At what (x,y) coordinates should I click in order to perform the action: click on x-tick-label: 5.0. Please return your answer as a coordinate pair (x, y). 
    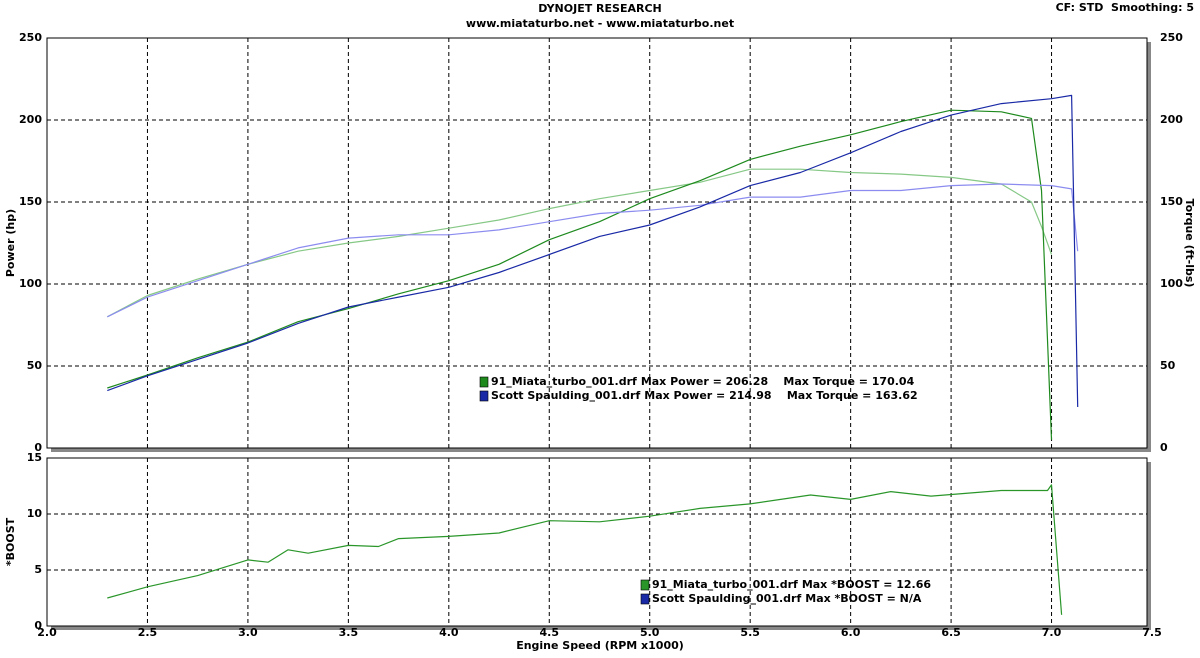
    Looking at the image, I should click on (650, 632).